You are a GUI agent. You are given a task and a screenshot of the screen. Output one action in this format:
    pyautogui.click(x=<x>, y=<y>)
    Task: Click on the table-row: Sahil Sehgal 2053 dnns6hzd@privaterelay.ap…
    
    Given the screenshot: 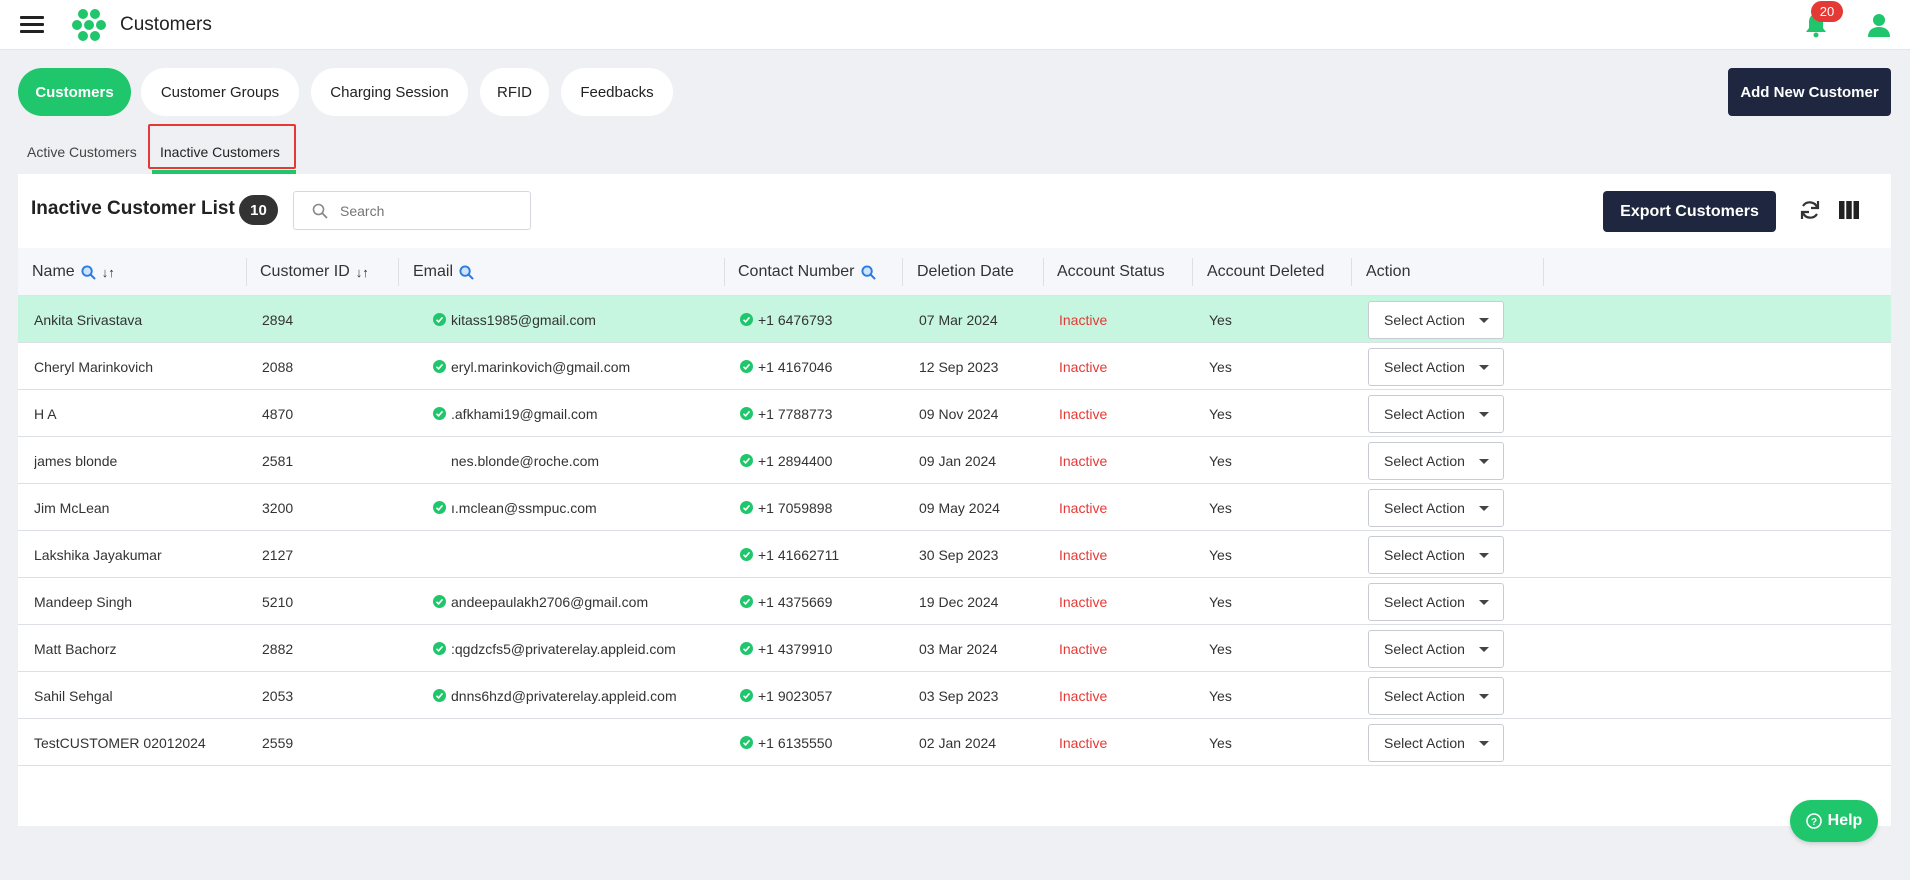 What is the action you would take?
    pyautogui.click(x=954, y=695)
    